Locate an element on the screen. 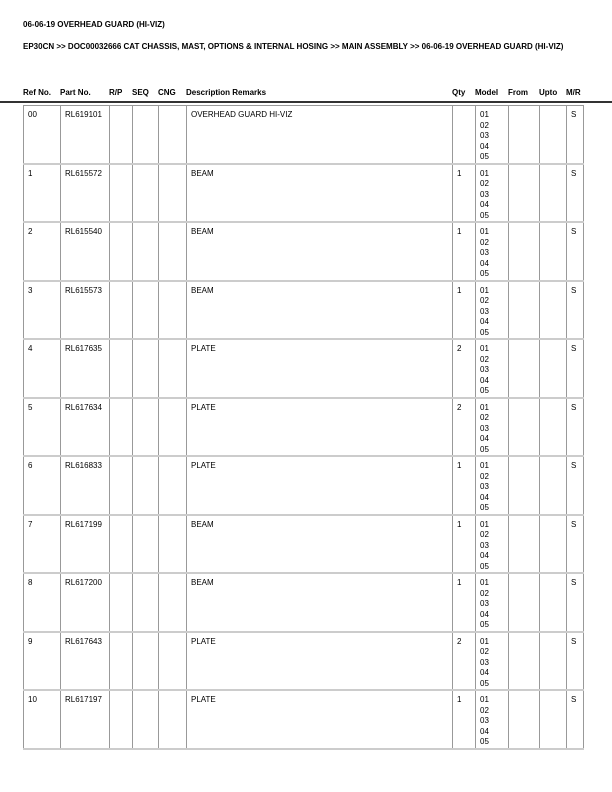  part-no-cell: RL616833 is located at coordinates (85, 485).